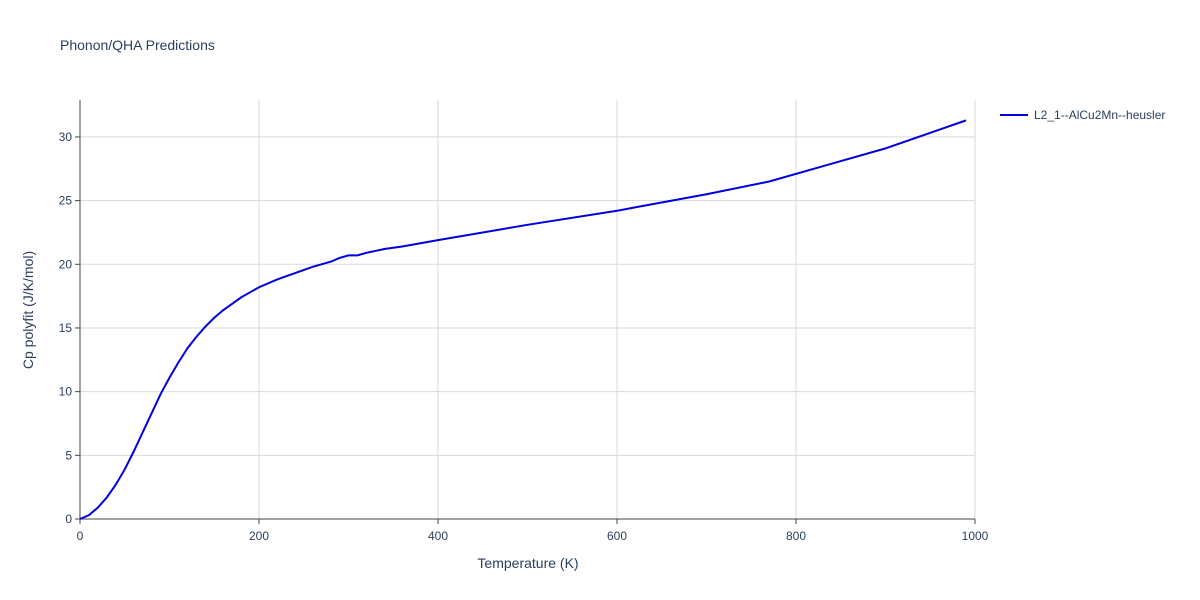 The width and height of the screenshot is (1200, 600). What do you see at coordinates (796, 536) in the screenshot?
I see `x-tick-label: 800` at bounding box center [796, 536].